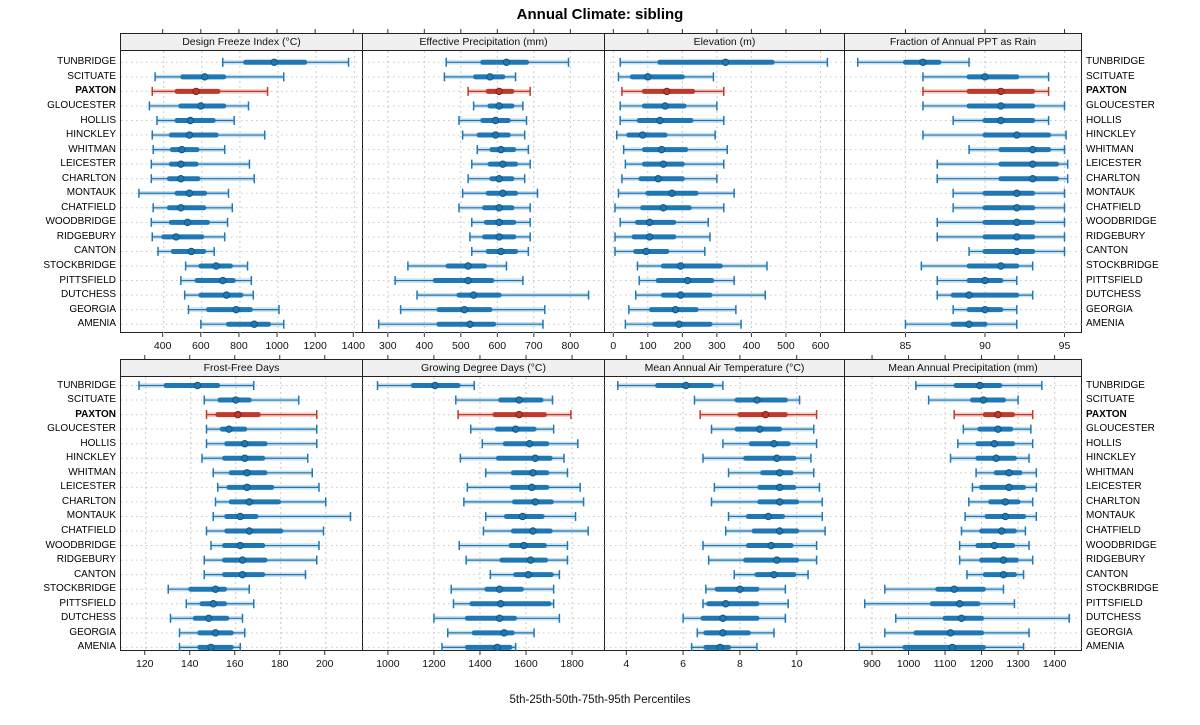 The width and height of the screenshot is (1200, 725). What do you see at coordinates (1104, 443) in the screenshot?
I see `row-label-right-hollis: HOLLIS` at bounding box center [1104, 443].